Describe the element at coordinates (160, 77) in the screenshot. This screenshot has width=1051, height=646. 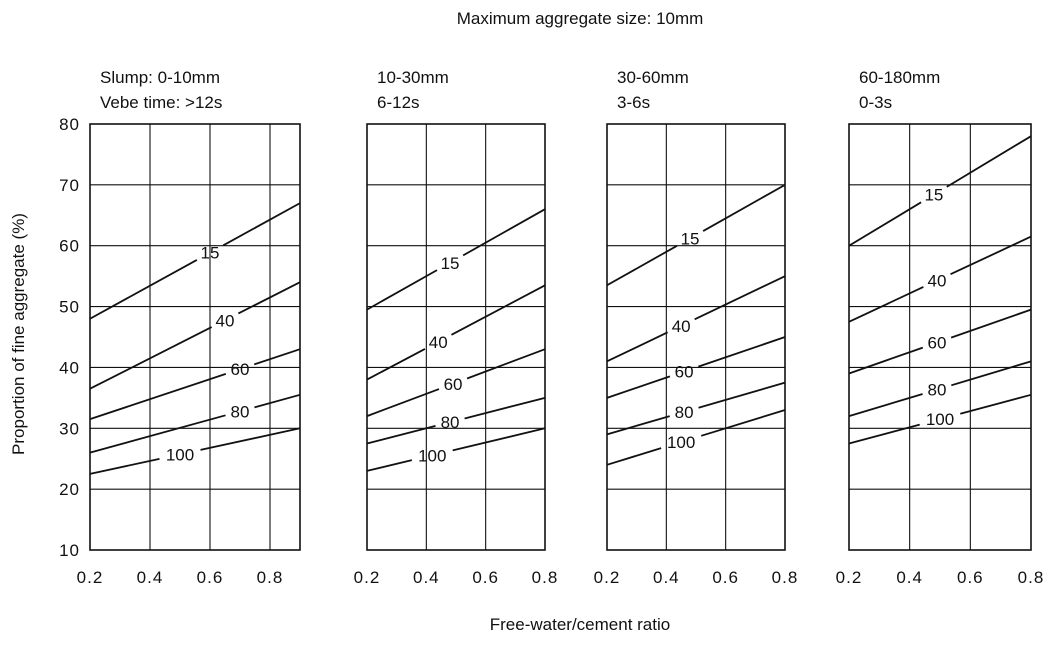
I see `panel-header-slump: Slump: 0-10mm` at that location.